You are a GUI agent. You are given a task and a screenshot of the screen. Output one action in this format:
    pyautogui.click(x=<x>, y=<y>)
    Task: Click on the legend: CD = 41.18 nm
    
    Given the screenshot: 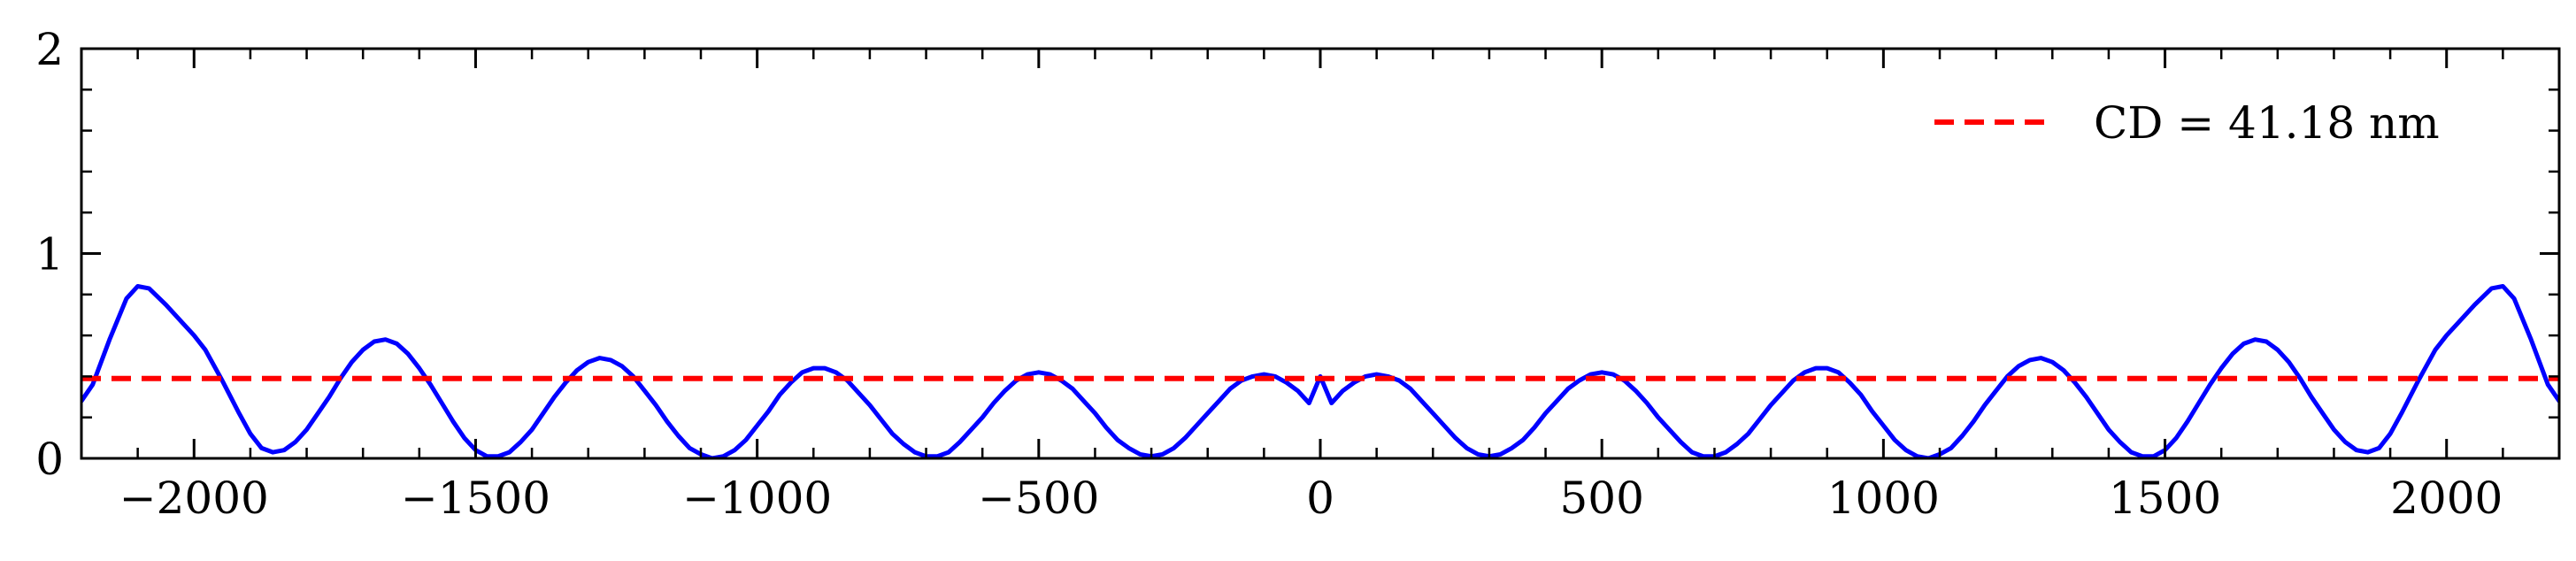 What is the action you would take?
    pyautogui.click(x=2187, y=123)
    